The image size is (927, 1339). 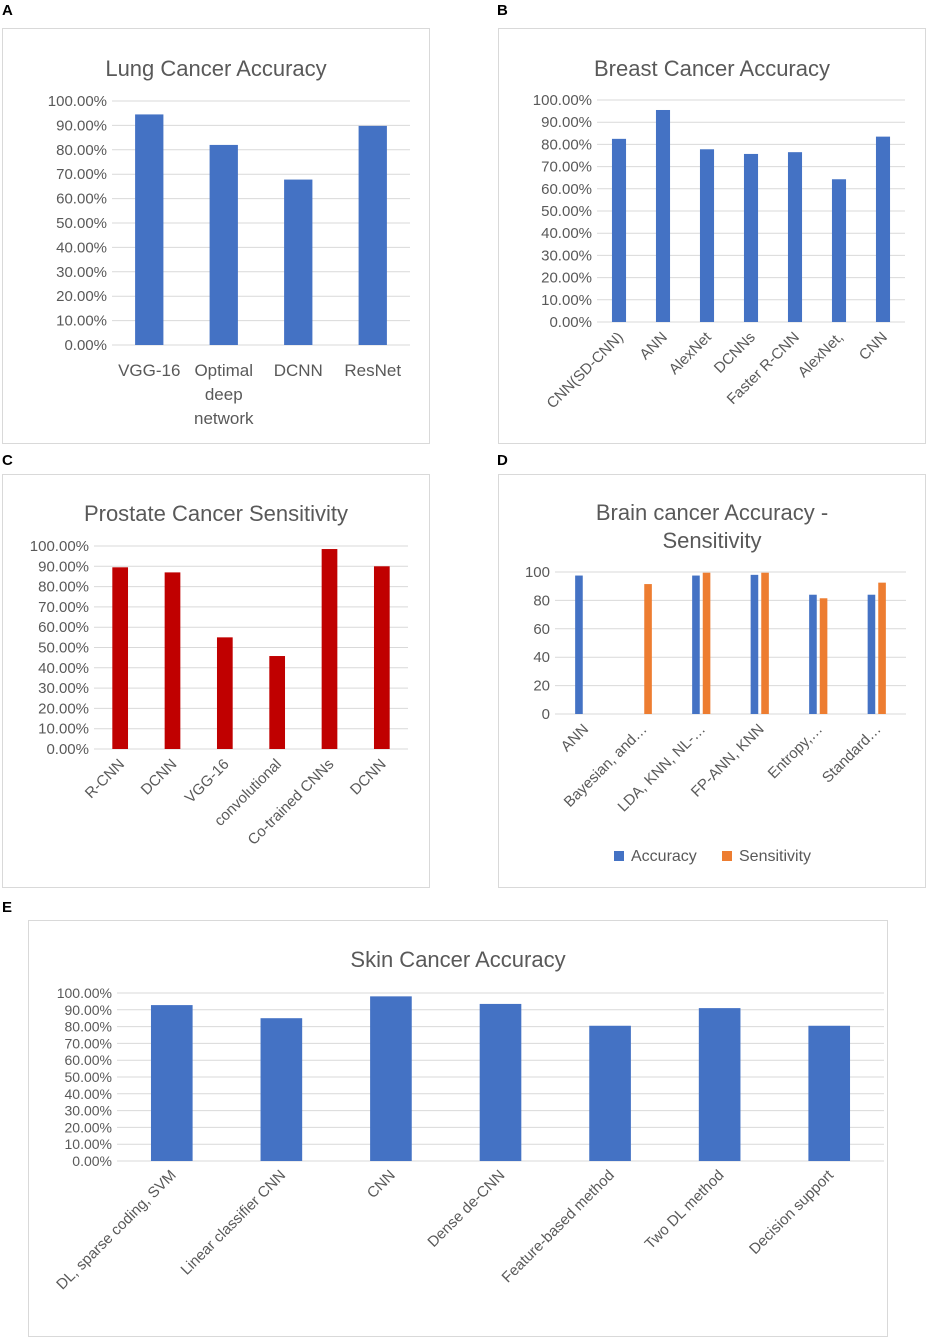 What do you see at coordinates (712, 68) in the screenshot?
I see `chart-b-title: Breast Cancer Accuracy` at bounding box center [712, 68].